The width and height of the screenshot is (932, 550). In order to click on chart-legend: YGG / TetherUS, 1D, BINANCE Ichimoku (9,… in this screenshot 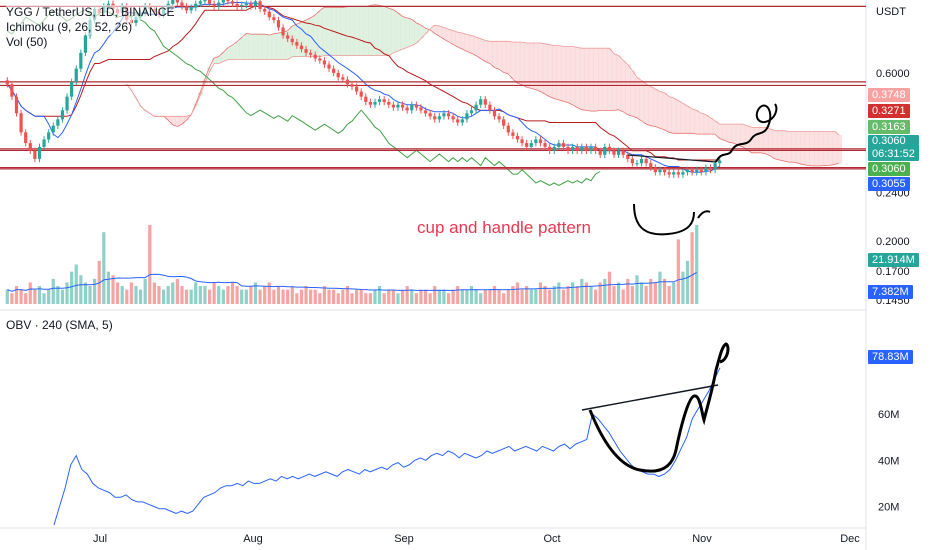, I will do `click(90, 27)`.